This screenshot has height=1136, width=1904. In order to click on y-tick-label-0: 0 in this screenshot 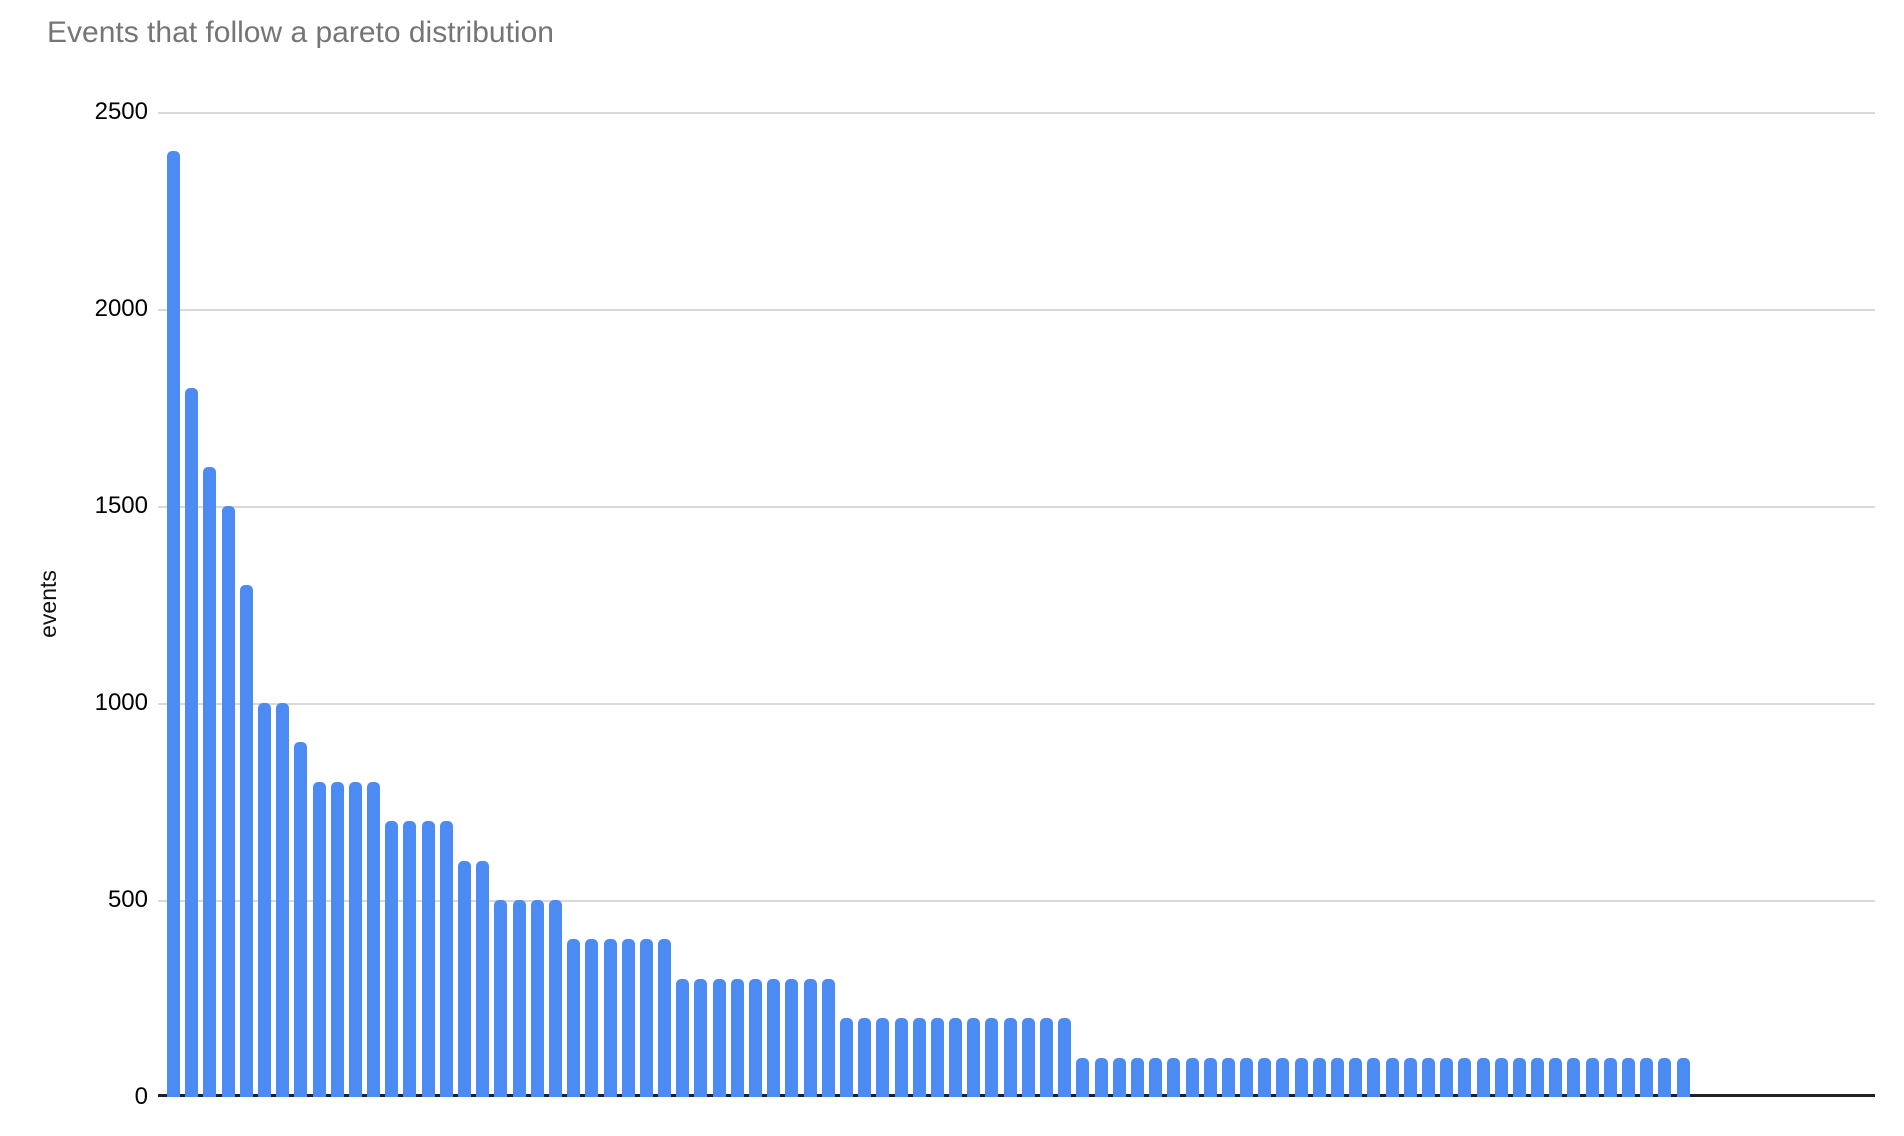, I will do `click(141, 1096)`.